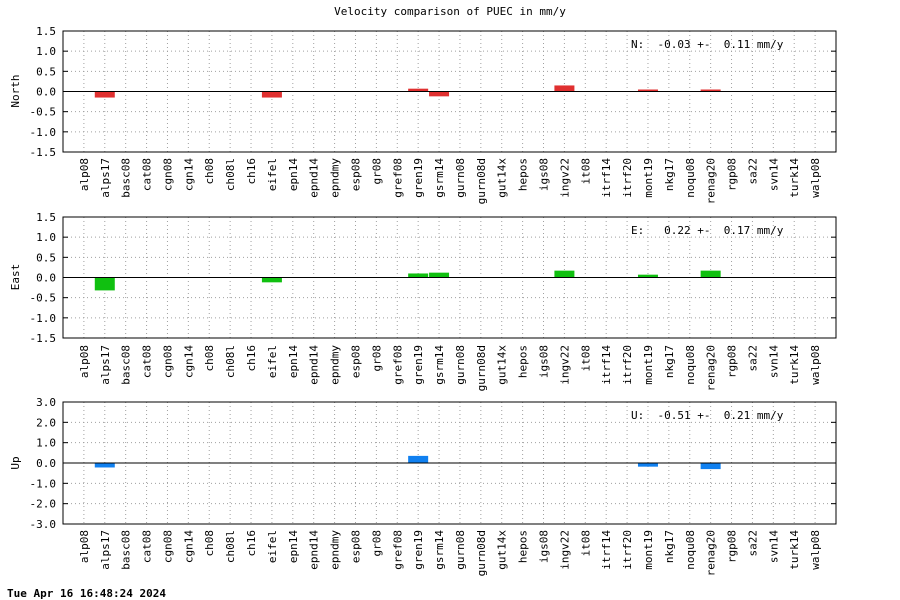 This screenshot has height=600, width=900. Describe the element at coordinates (46, 443) in the screenshot. I see `y-tick-label: 1.0` at that location.